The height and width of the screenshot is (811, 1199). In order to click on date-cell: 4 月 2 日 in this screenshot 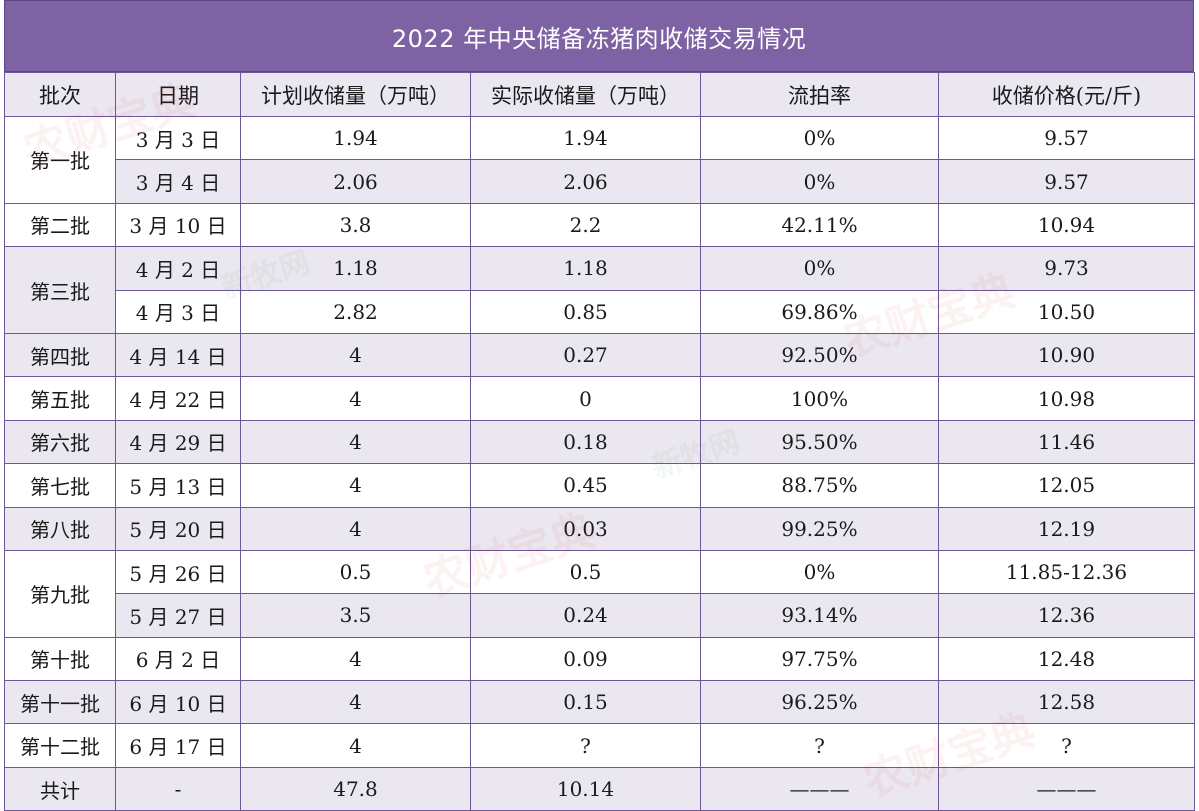, I will do `click(178, 268)`.